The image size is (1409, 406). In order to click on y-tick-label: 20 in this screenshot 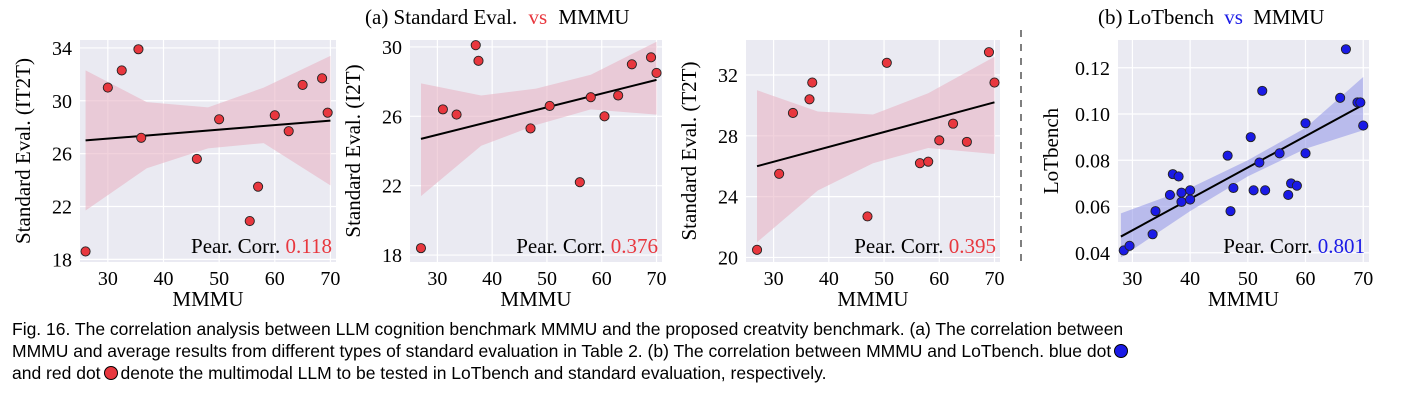, I will do `click(728, 258)`.